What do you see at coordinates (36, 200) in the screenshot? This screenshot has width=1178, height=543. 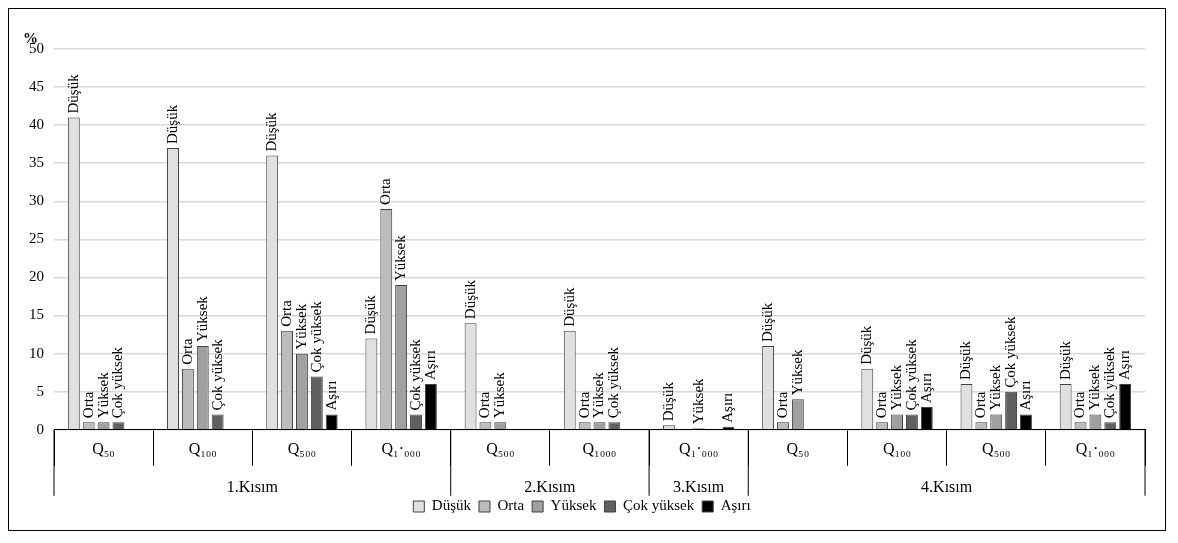 I see `y-tick-label: 30` at bounding box center [36, 200].